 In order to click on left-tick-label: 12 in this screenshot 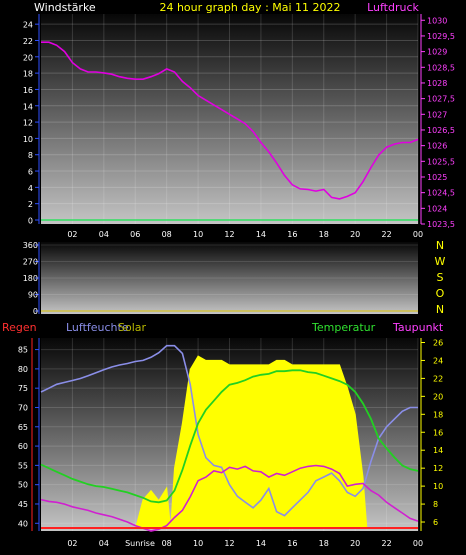, I will do `click(28, 123)`.